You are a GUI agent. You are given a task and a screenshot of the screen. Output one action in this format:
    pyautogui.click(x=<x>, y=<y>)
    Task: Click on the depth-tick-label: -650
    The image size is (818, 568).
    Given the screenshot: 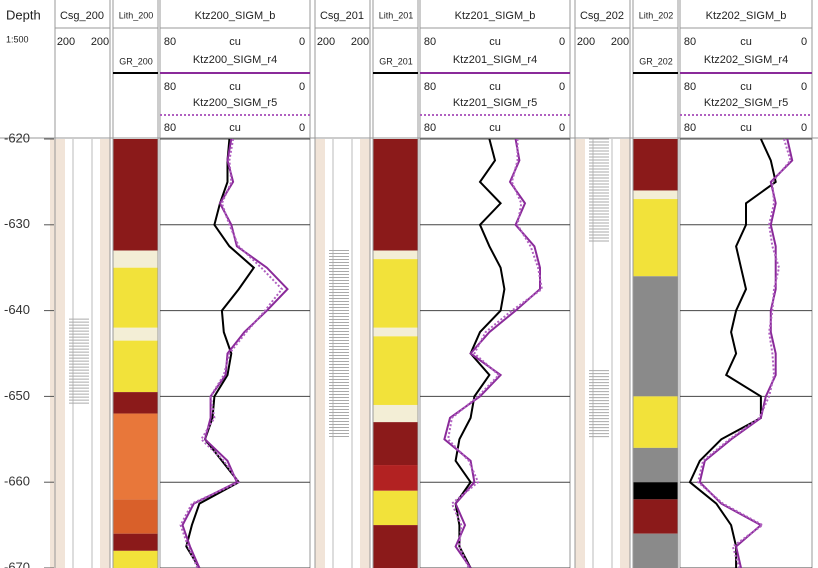 What is the action you would take?
    pyautogui.click(x=17, y=395)
    